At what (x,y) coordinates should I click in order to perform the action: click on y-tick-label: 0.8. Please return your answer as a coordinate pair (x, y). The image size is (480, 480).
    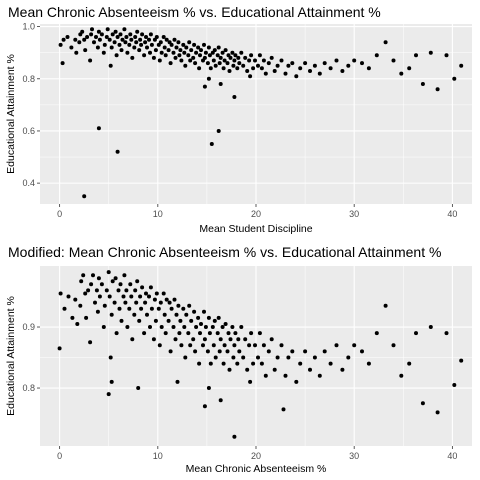
    Looking at the image, I should click on (28, 388).